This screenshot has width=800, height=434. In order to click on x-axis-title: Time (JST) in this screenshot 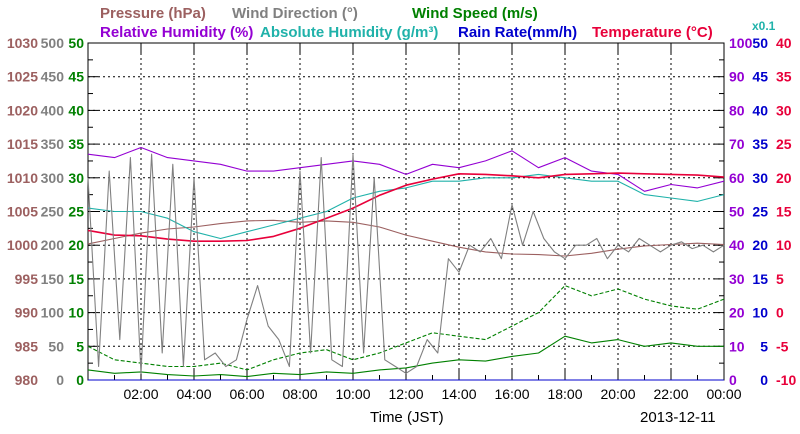, I will do `click(407, 417)`.